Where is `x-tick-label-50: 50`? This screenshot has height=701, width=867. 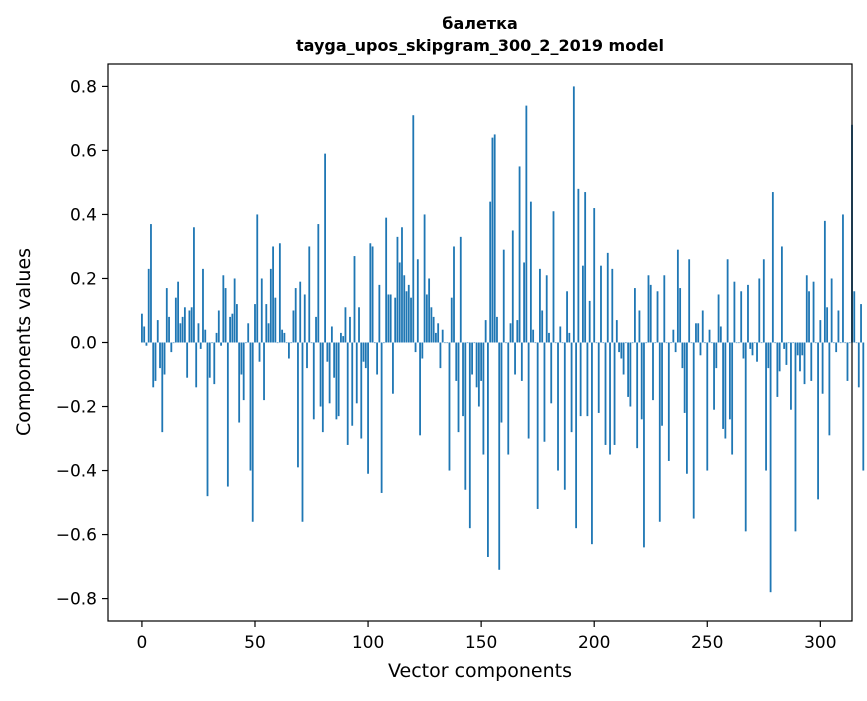 x-tick-label-50: 50 is located at coordinates (255, 643).